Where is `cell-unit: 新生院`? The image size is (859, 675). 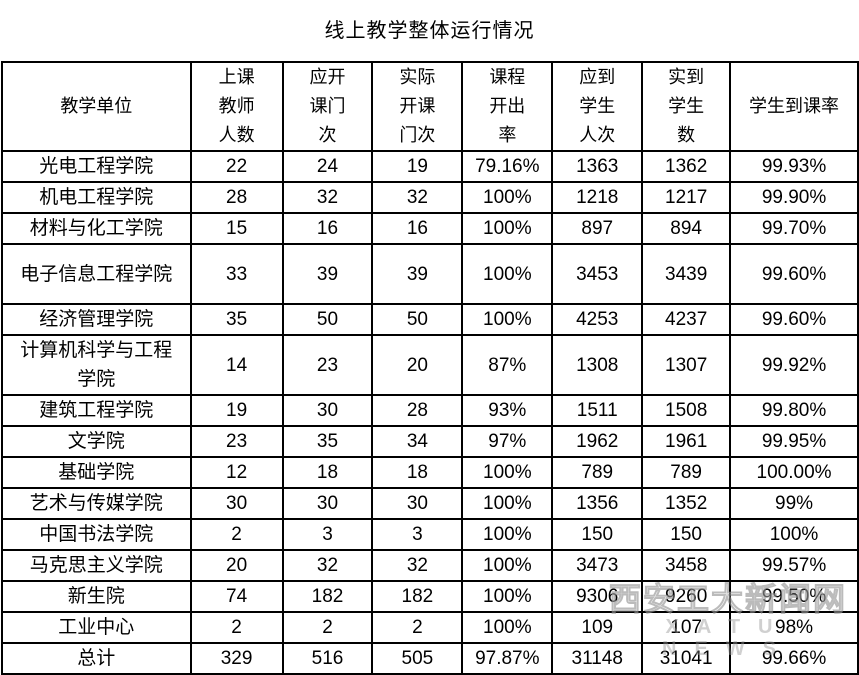 cell-unit: 新生院 is located at coordinates (96, 596).